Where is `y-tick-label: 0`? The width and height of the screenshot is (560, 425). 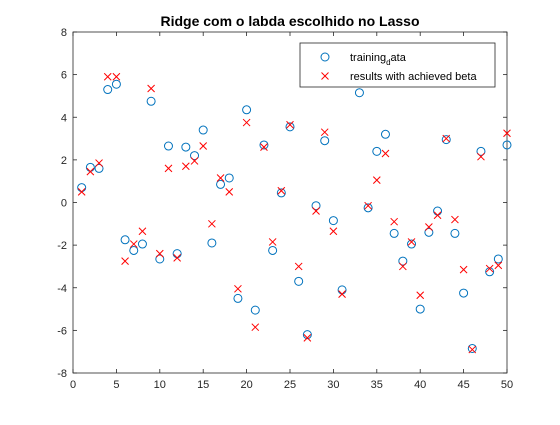 y-tick-label: 0 is located at coordinates (64, 204).